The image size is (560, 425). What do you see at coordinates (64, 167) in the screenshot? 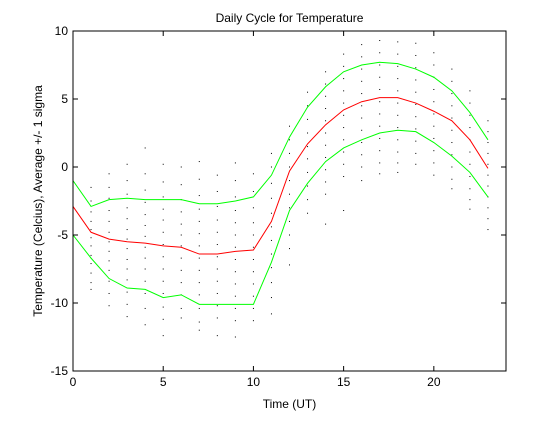
I see `y-tick-label-0: 0` at bounding box center [64, 167].